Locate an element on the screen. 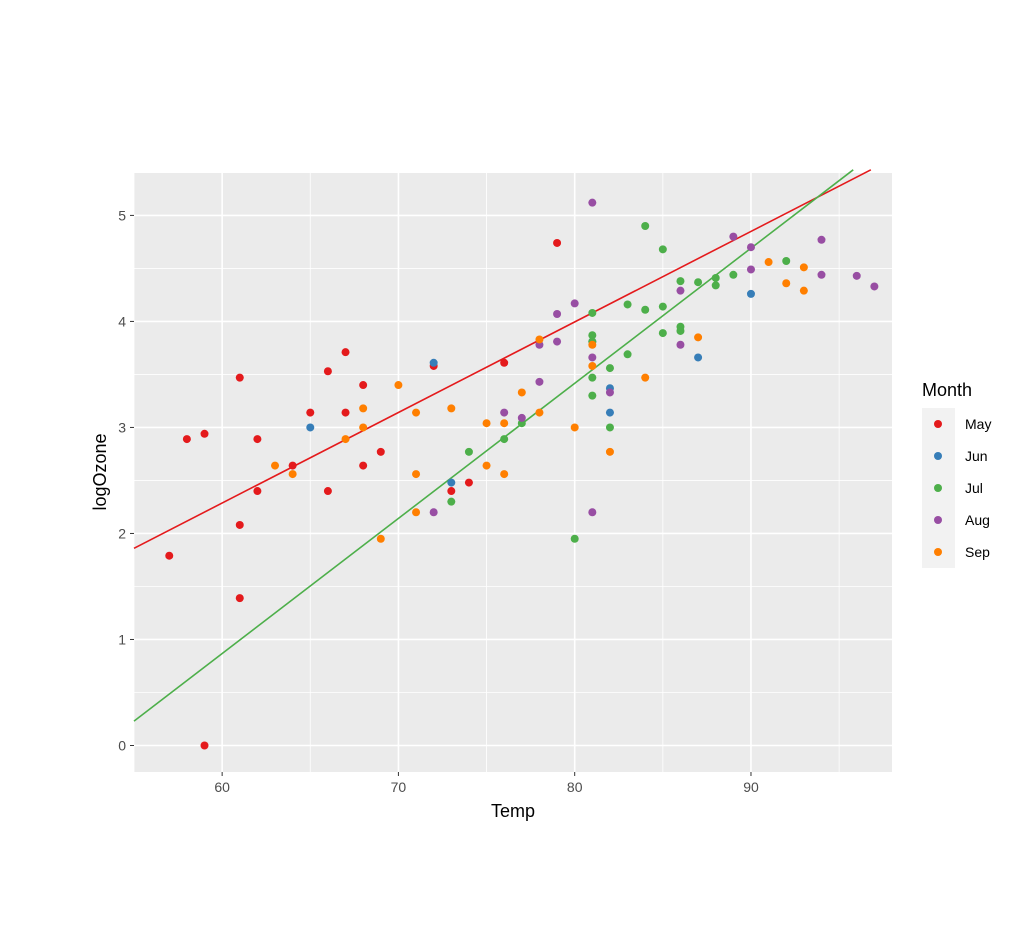 Image resolution: width=1024 pixels, height=950 pixels. y-tick-label: 1 is located at coordinates (122, 639).